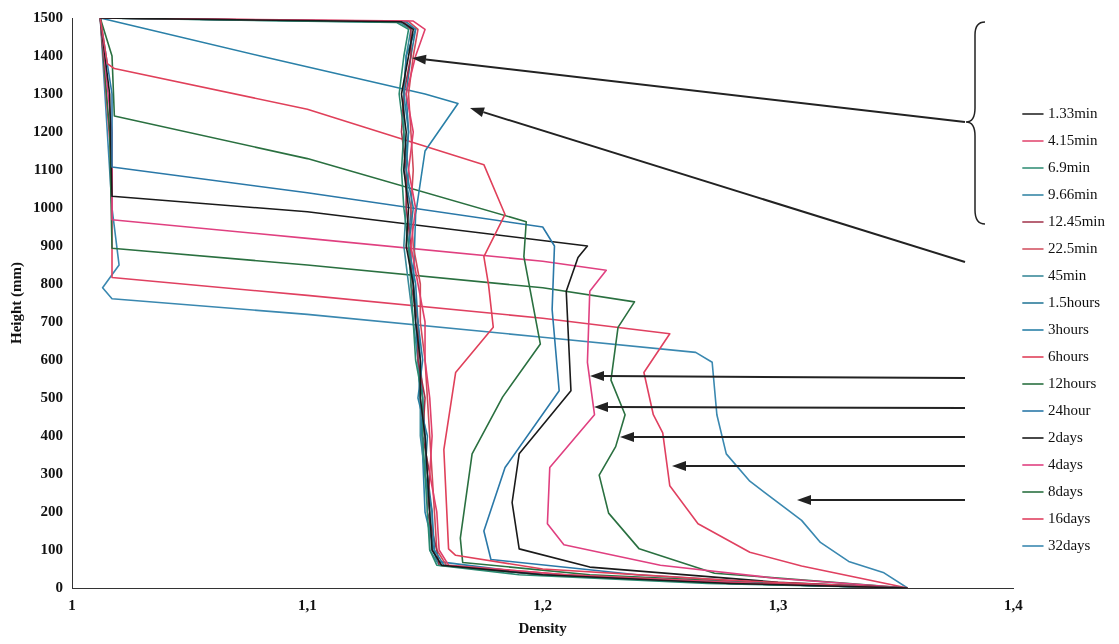 The height and width of the screenshot is (644, 1119). I want to click on y-tick-label: 200, so click(51, 510).